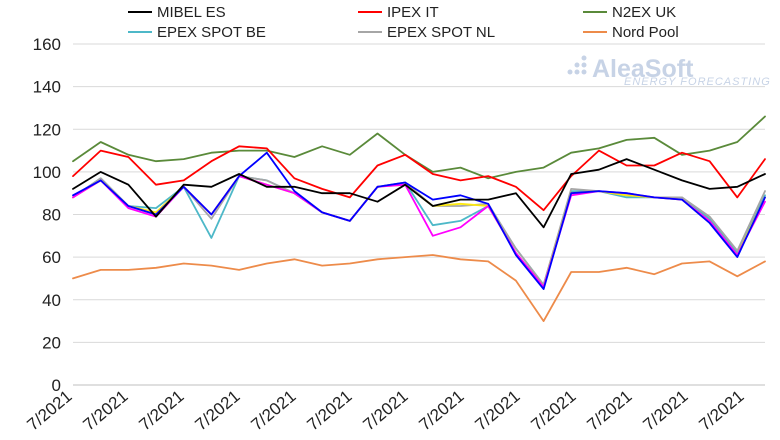 The image size is (780, 440). Describe the element at coordinates (211, 32) in the screenshot. I see `legend-label: EPEX SPOT BE` at that location.